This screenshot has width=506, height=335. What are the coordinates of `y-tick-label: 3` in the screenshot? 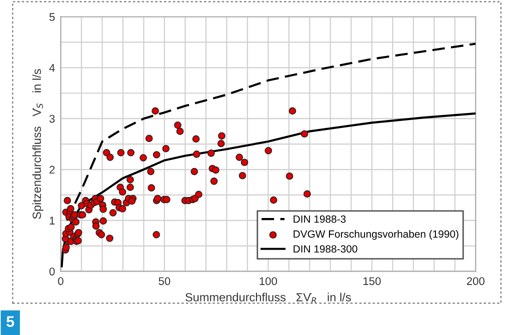 It's located at (52, 118).